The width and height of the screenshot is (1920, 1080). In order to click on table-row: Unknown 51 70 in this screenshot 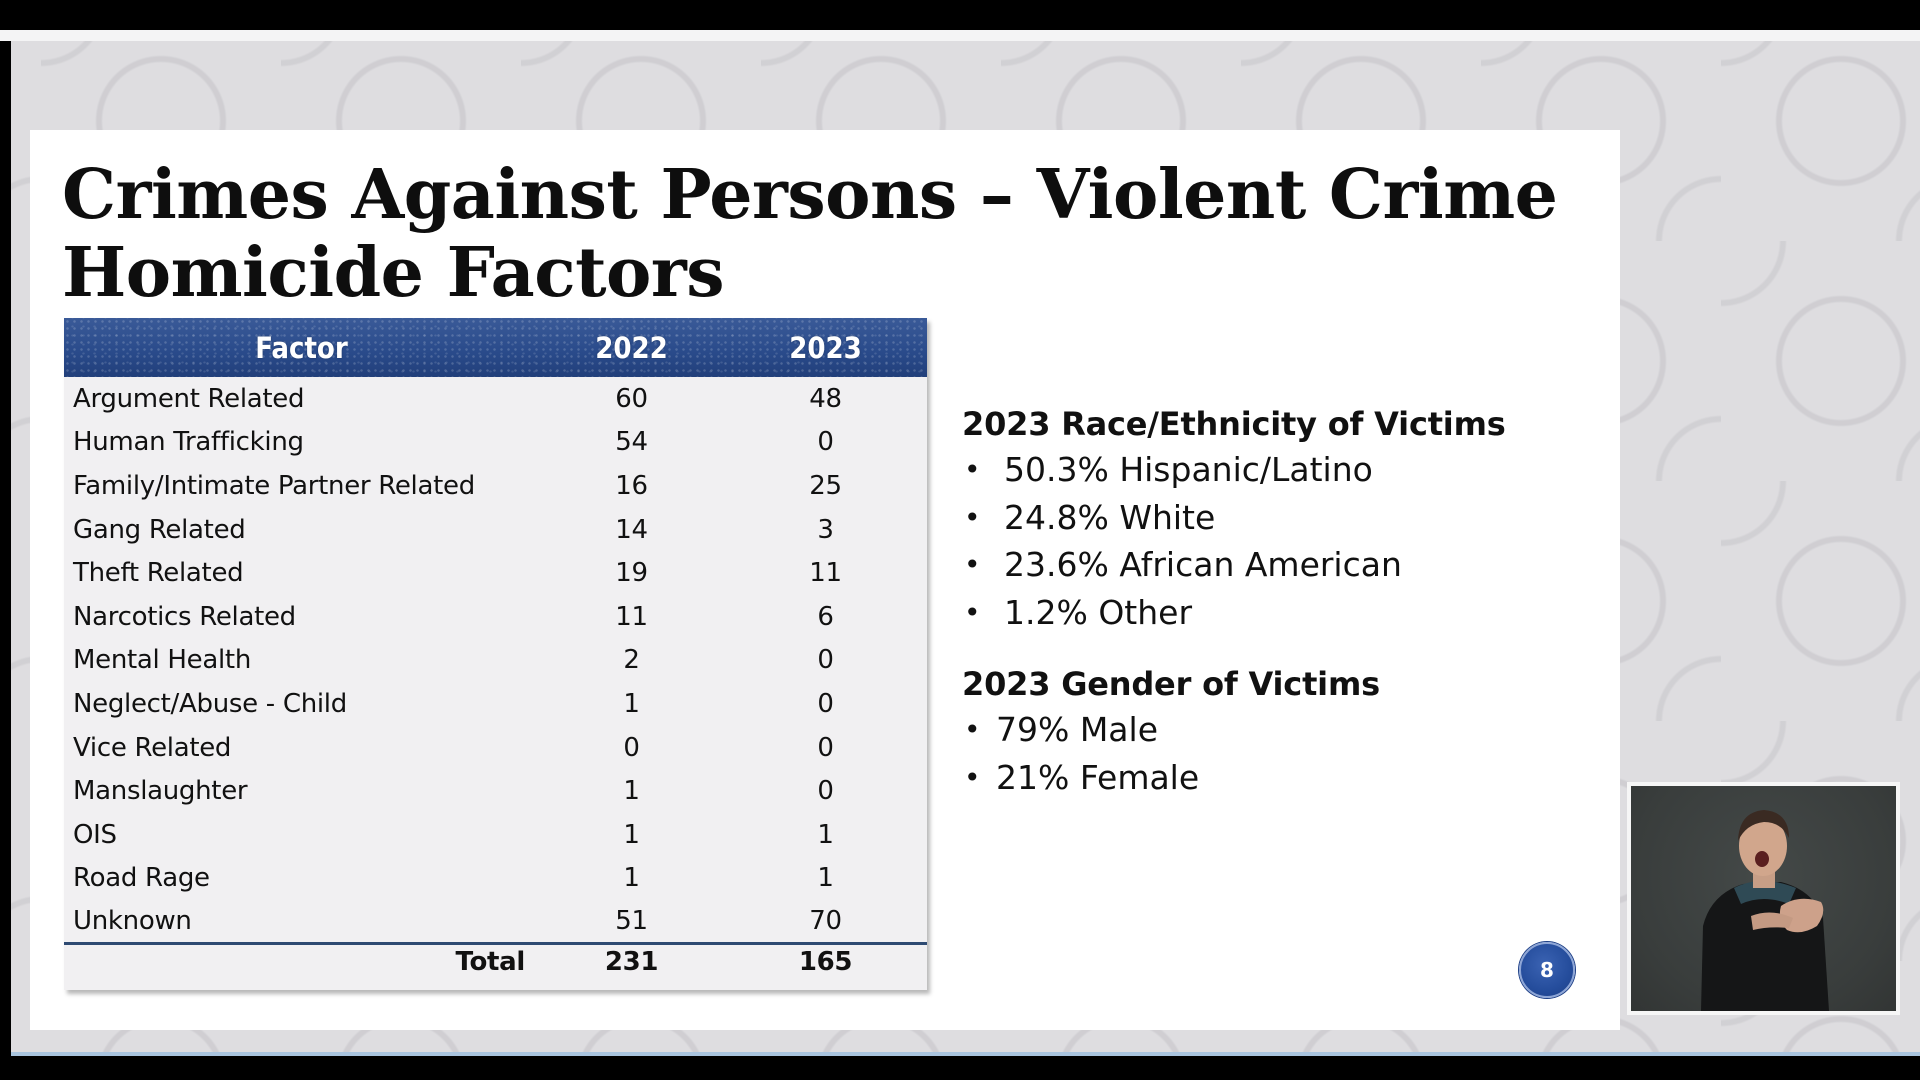, I will do `click(495, 922)`.